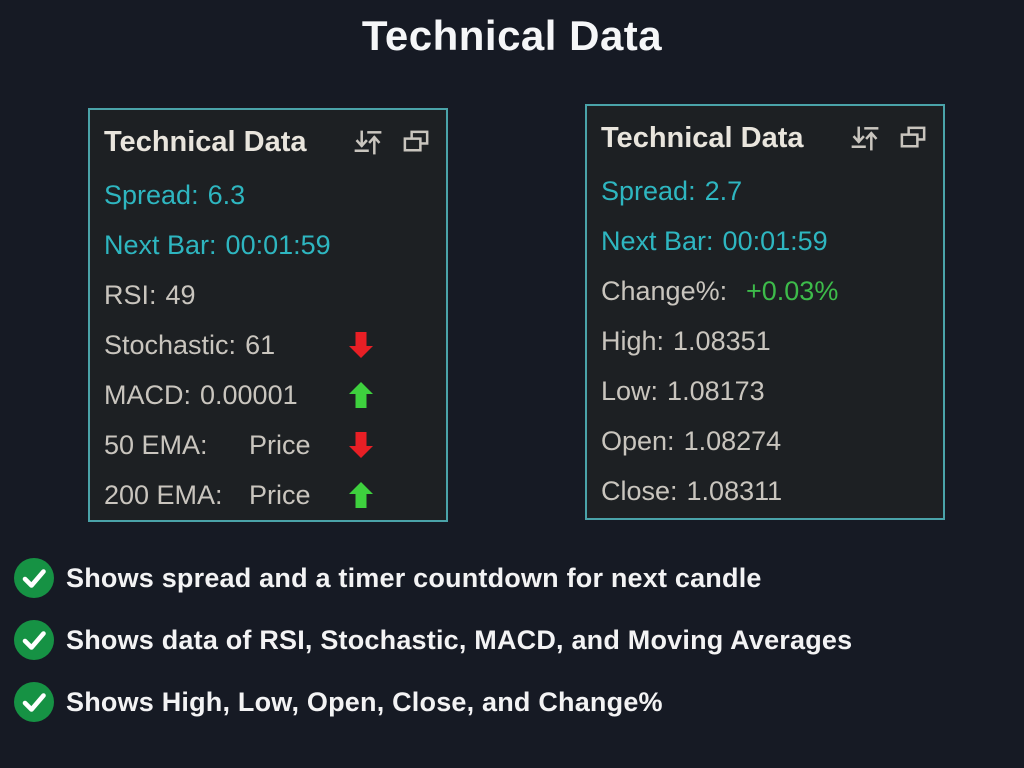  I want to click on row-value: 1.08173, so click(716, 390).